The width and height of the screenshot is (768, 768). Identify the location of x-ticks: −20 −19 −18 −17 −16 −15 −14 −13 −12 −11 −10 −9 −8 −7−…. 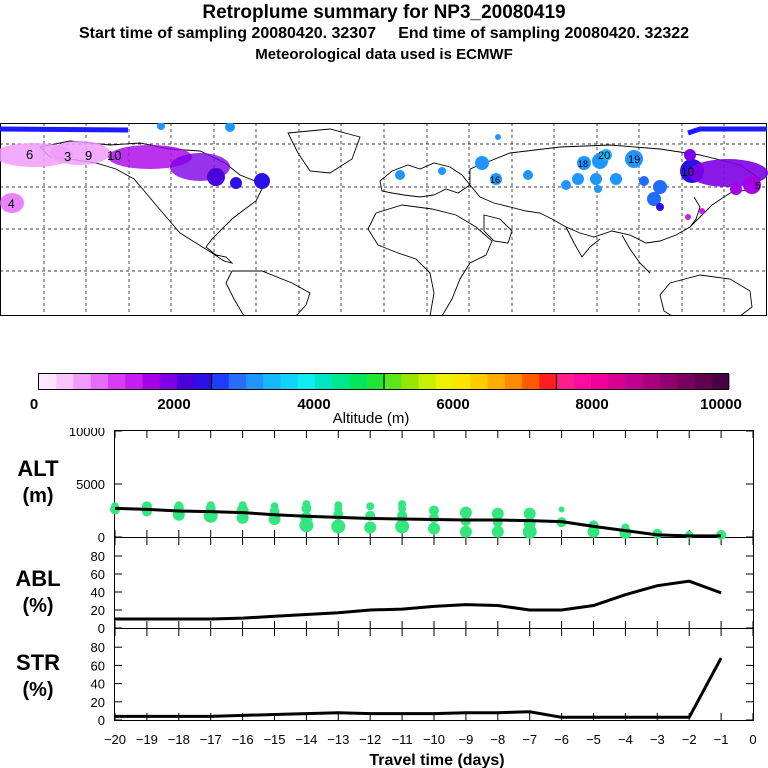
(430, 739).